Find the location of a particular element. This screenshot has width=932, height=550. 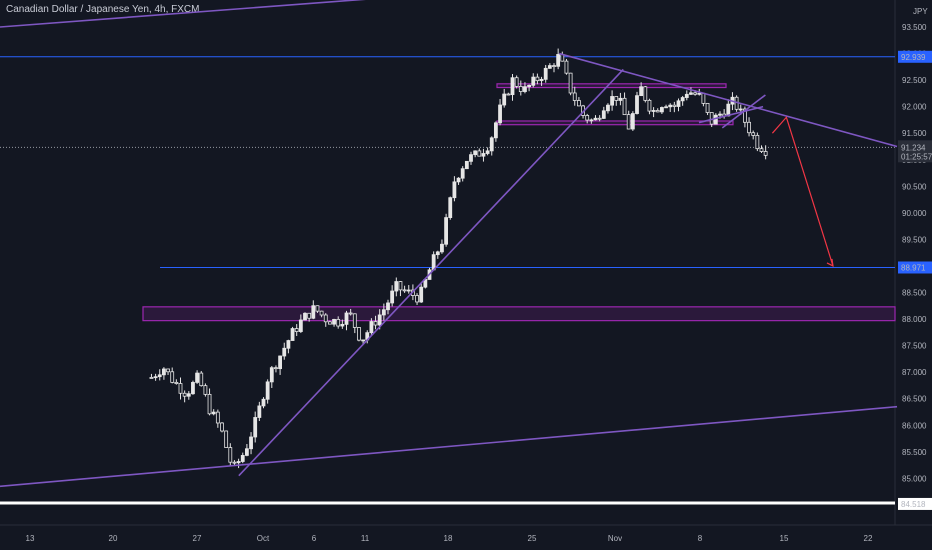

time-tick-label: 25 is located at coordinates (532, 538).